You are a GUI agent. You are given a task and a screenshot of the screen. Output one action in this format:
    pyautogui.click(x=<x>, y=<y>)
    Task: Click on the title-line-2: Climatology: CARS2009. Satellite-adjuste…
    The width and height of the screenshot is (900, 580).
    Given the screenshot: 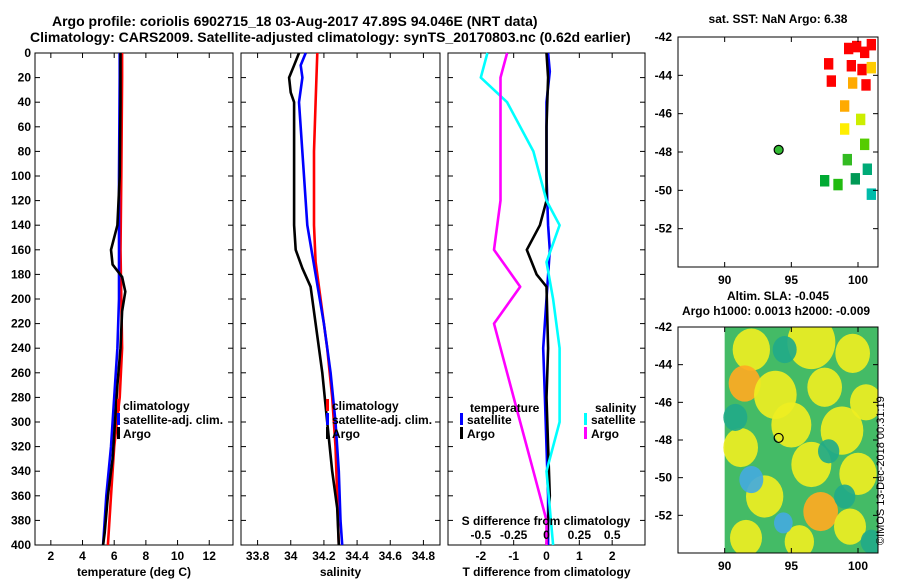 What is the action you would take?
    pyautogui.click(x=330, y=37)
    